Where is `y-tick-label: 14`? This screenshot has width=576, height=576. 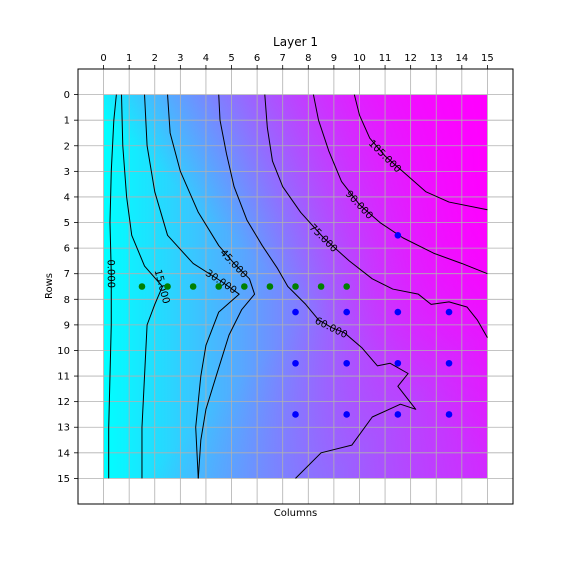
y-tick-label: 14 is located at coordinates (63, 453).